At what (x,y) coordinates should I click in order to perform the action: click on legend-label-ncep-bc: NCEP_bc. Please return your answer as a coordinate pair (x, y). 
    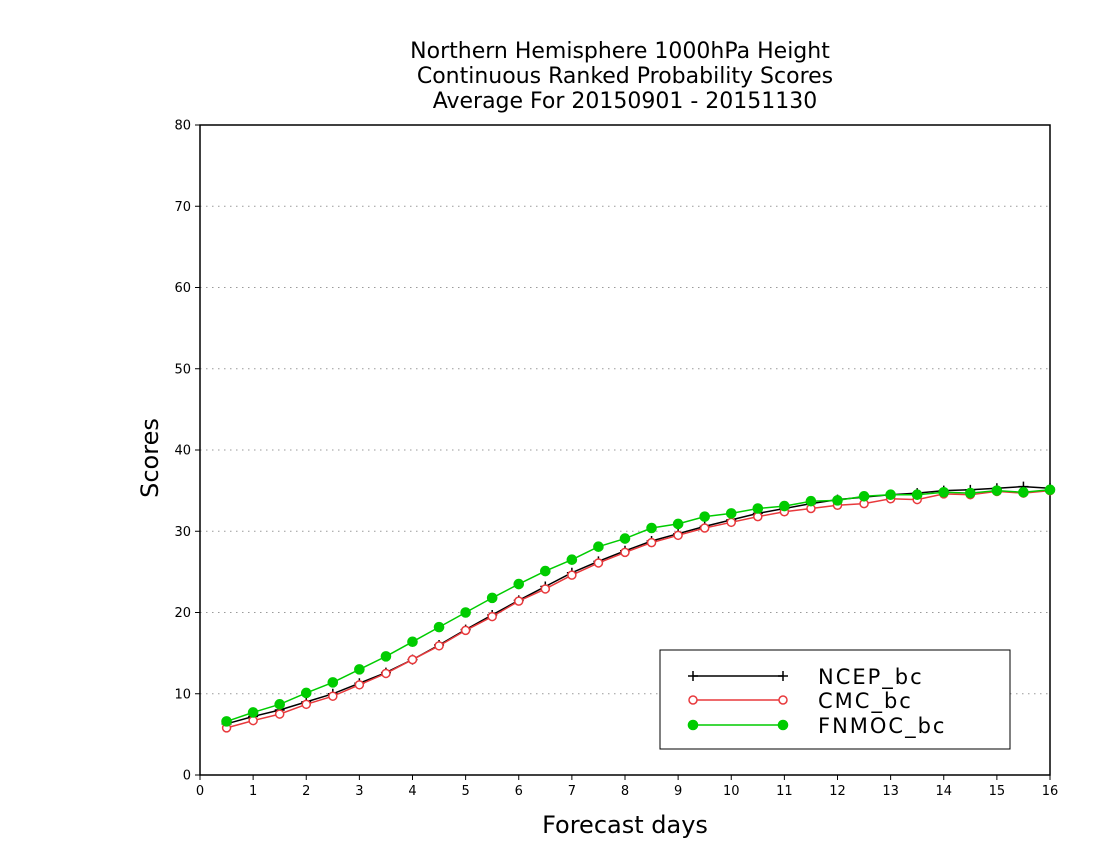
    Looking at the image, I should click on (871, 677).